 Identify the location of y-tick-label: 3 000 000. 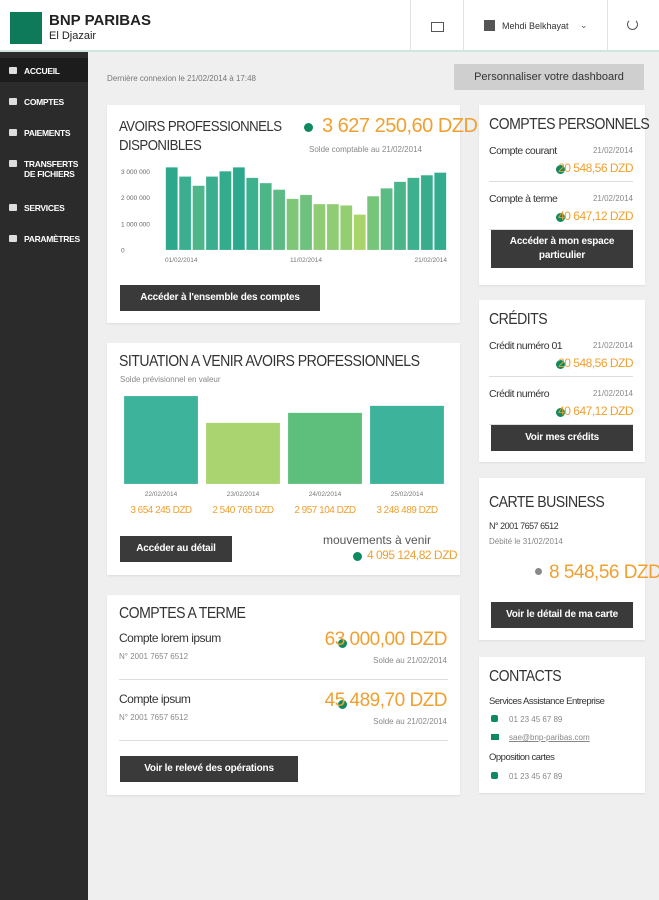
(135, 172).